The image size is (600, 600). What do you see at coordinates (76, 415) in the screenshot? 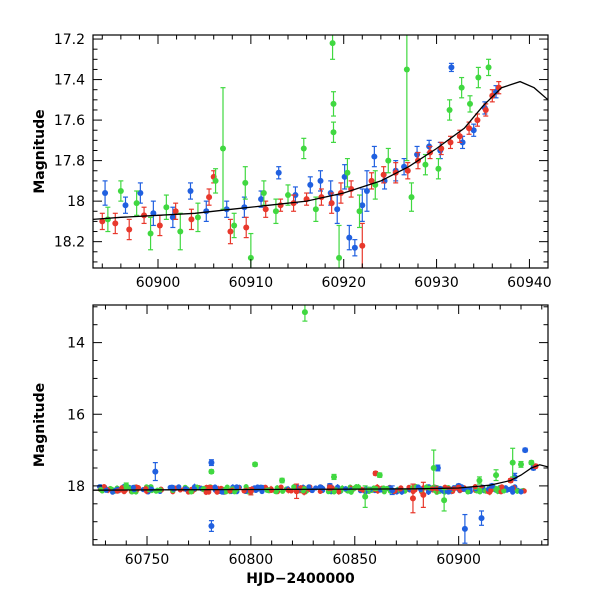
I see `y-tick-label: 16` at bounding box center [76, 415].